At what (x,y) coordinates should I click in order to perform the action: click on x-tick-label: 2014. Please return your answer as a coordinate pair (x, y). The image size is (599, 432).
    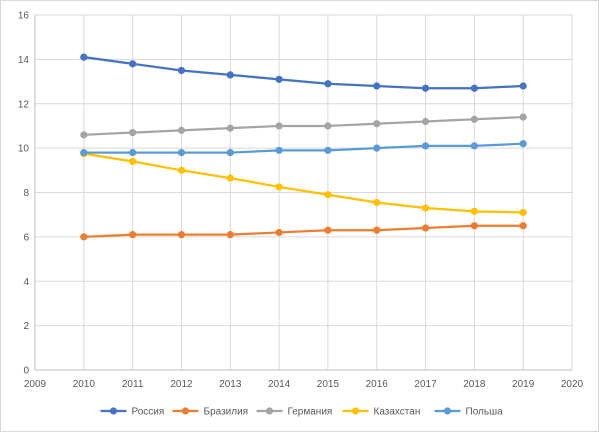
    Looking at the image, I should click on (279, 384).